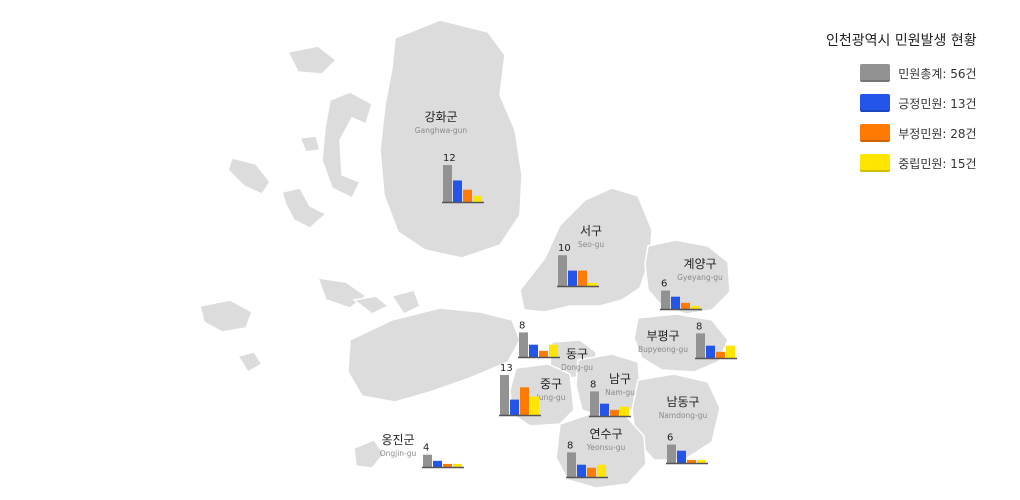  What do you see at coordinates (591, 231) in the screenshot?
I see `district-name-seo-gu: 서구` at bounding box center [591, 231].